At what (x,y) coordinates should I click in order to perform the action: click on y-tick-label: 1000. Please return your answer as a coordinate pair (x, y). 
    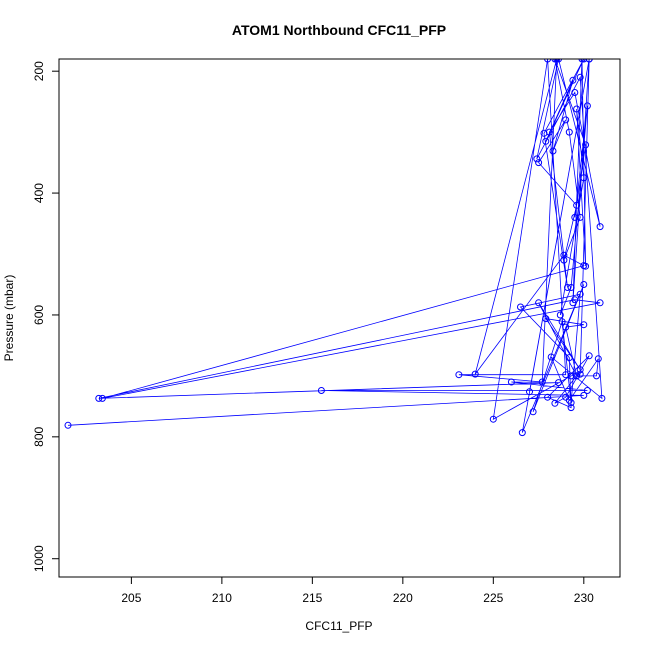
    Looking at the image, I should click on (39, 558).